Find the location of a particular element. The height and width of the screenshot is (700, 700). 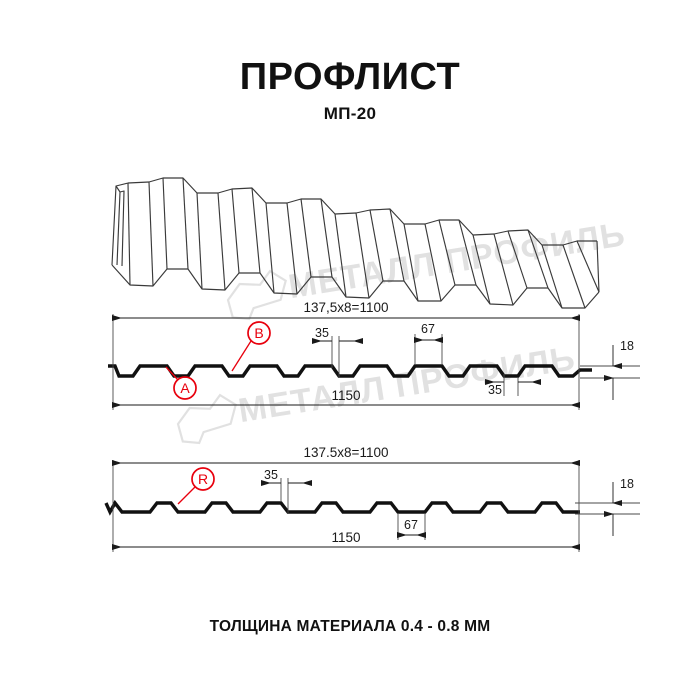

callout-a-leader is located at coordinates (172, 373).